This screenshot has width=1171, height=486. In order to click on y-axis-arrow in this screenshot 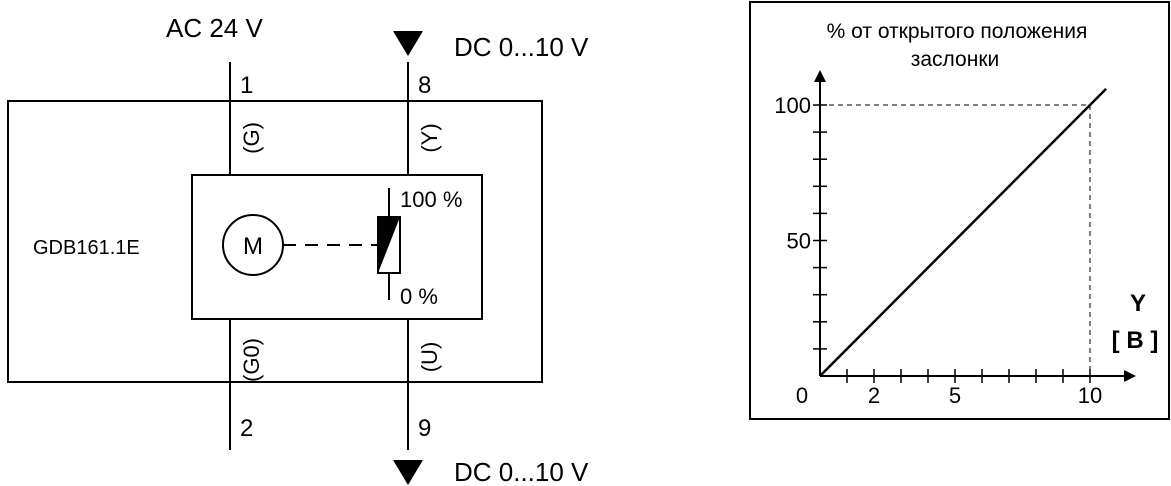, I will do `click(820, 76)`.